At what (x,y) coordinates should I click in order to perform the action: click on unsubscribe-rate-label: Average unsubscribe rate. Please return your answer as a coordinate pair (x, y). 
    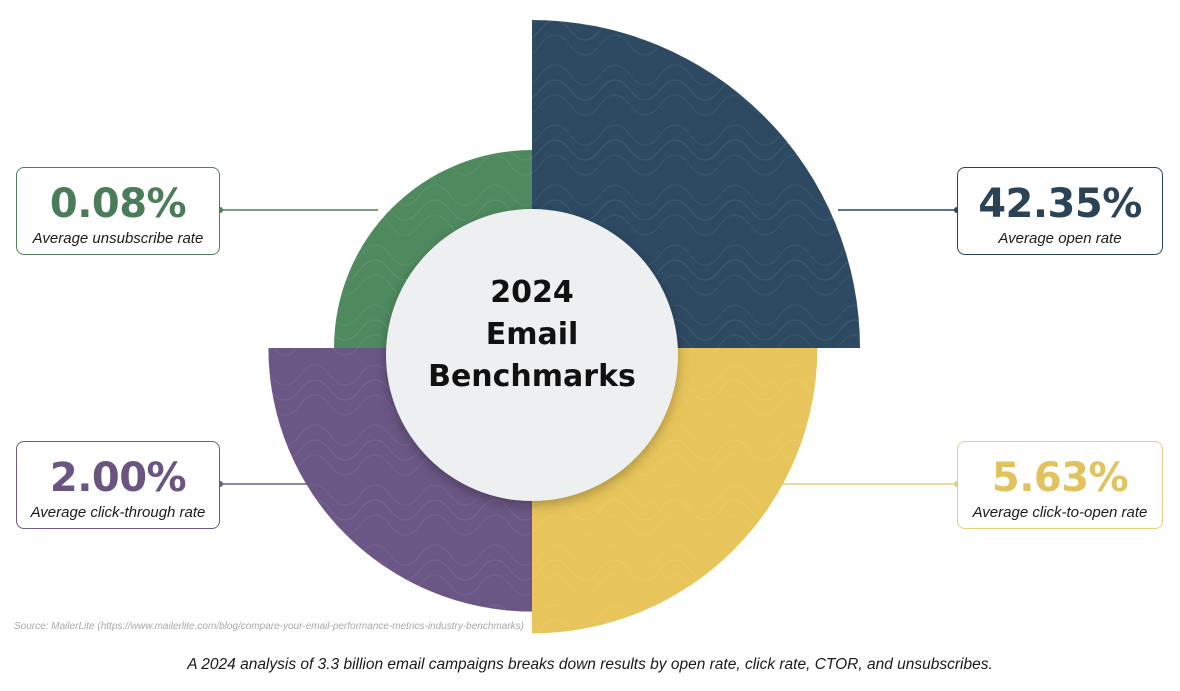
    Looking at the image, I should click on (118, 238).